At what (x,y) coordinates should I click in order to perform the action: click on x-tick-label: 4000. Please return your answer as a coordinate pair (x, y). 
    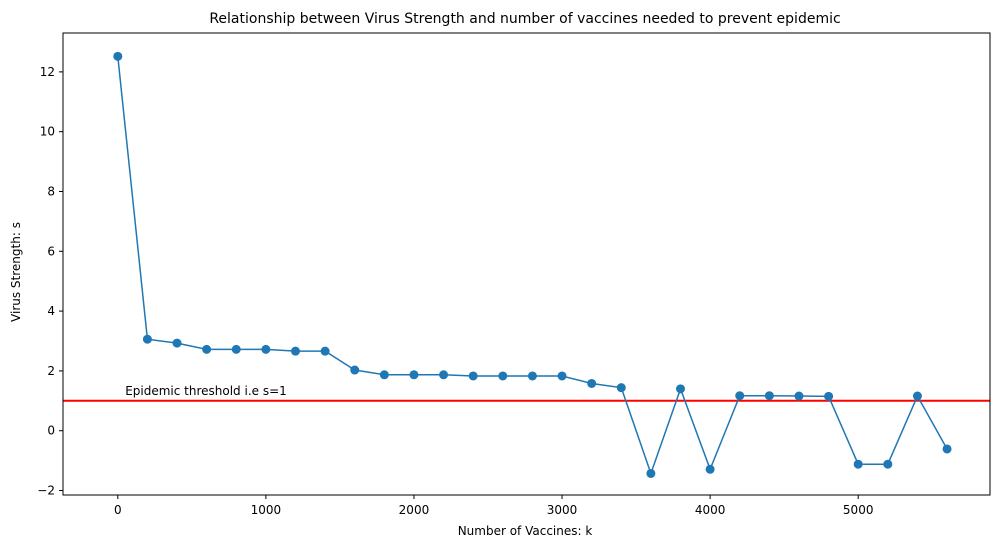
    Looking at the image, I should click on (710, 510).